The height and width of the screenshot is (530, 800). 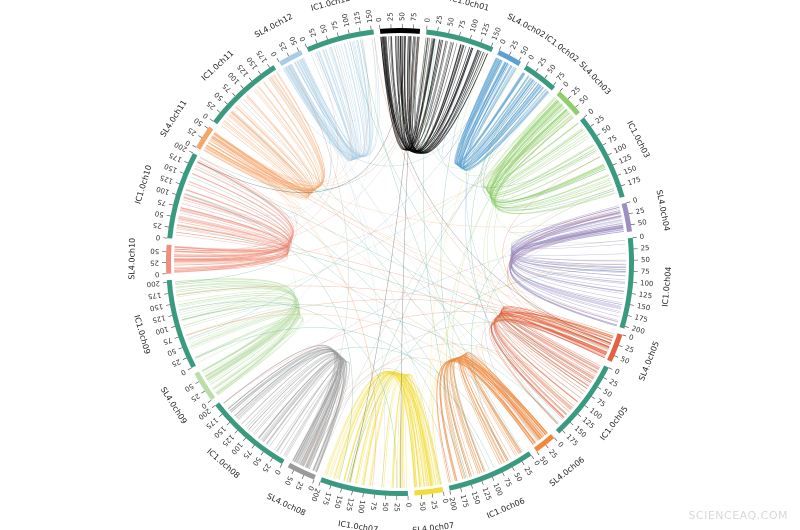 What do you see at coordinates (626, 283) in the screenshot?
I see `chromosome-ic10ch04` at bounding box center [626, 283].